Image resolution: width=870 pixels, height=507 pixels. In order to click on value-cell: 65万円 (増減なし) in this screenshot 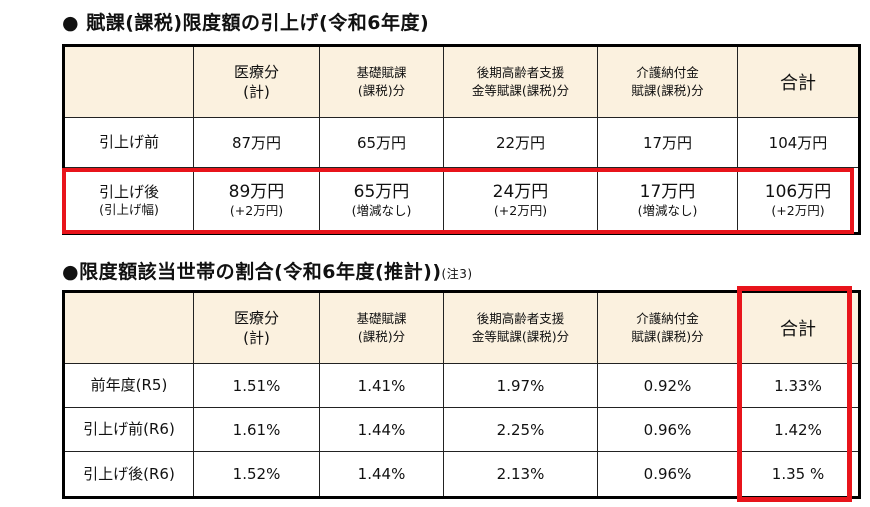, I will do `click(381, 200)`.